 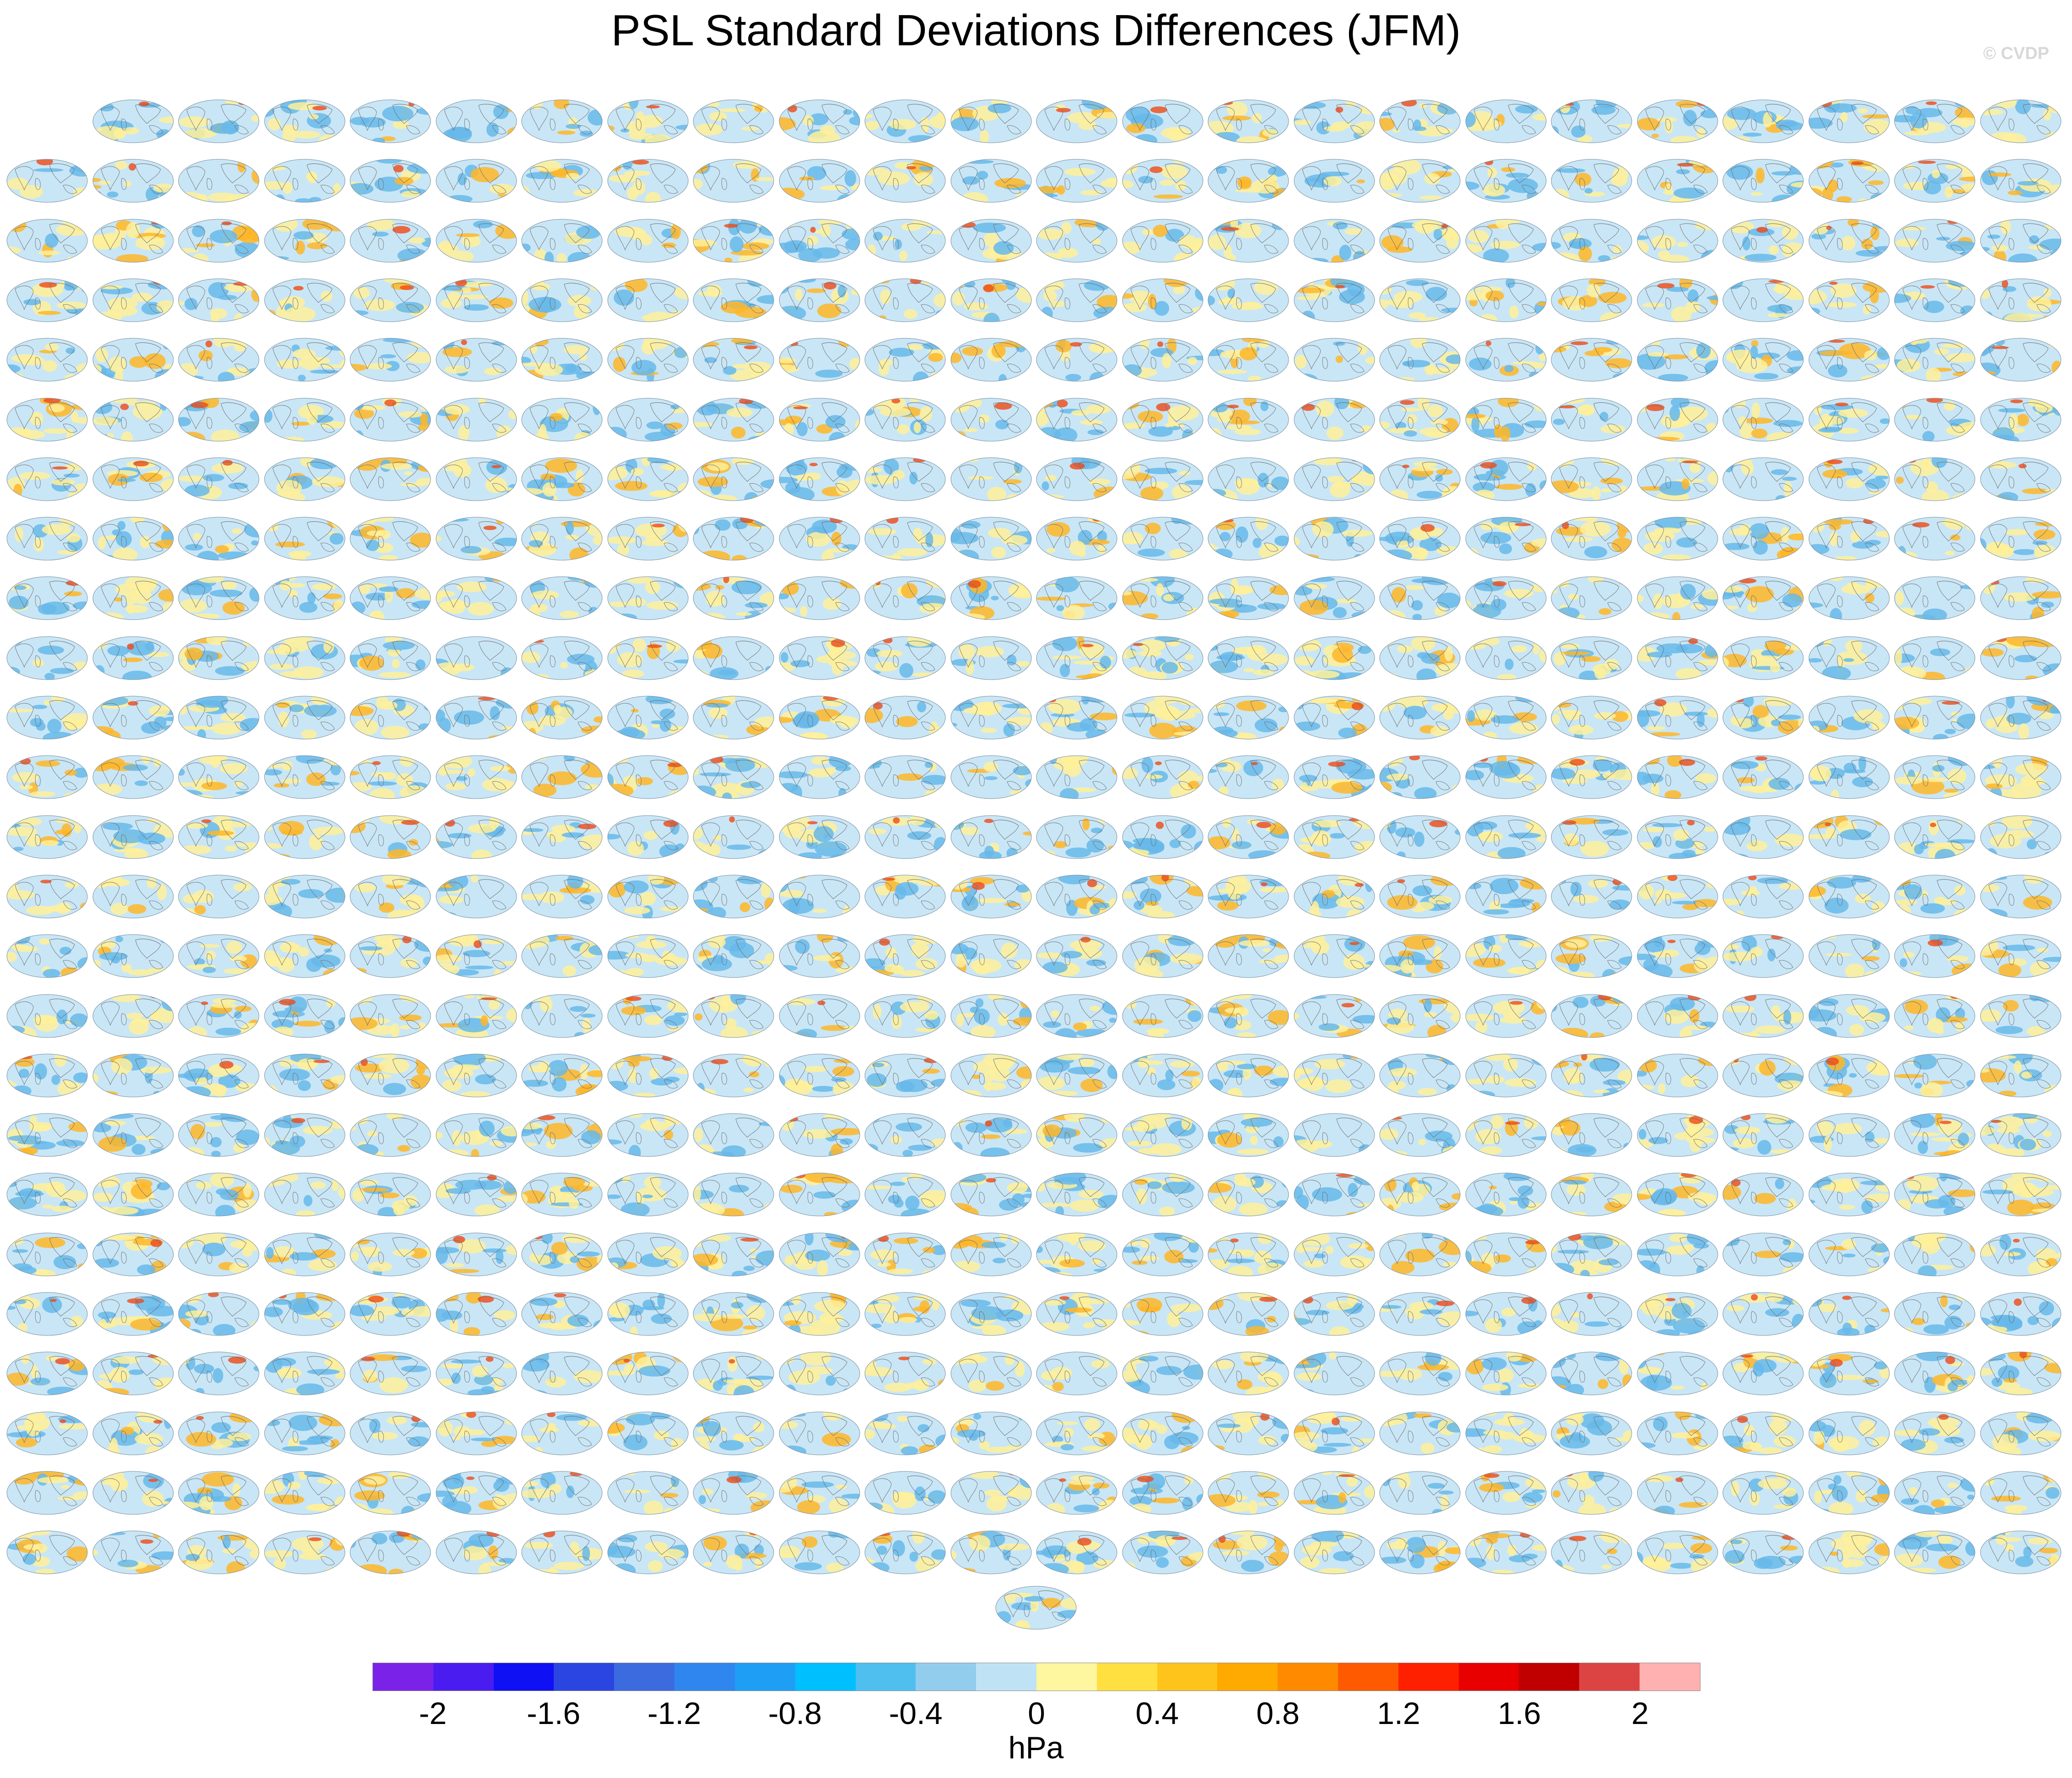 I want to click on colorbar-tick-label: 1.6, so click(x=1519, y=1714).